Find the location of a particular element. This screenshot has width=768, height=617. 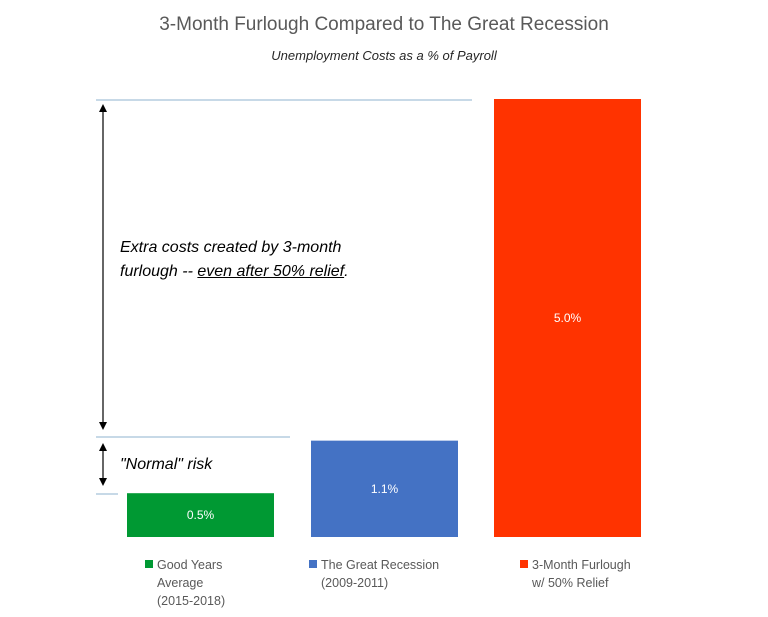

extra-cost-line2-prefix: furlough -- is located at coordinates (159, 271).